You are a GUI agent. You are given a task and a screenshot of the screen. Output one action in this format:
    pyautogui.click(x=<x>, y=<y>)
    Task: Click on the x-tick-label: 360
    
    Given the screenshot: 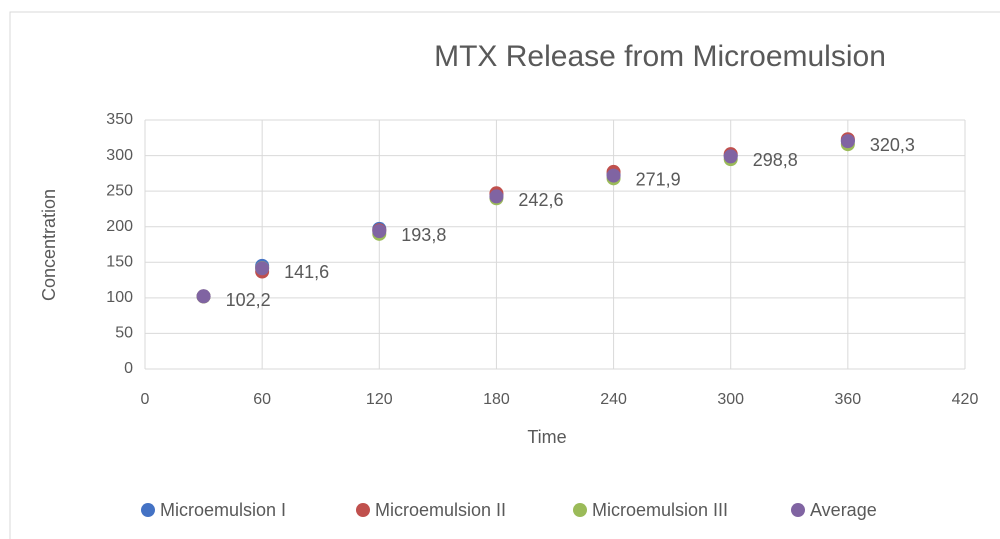 What is the action you would take?
    pyautogui.click(x=848, y=399)
    